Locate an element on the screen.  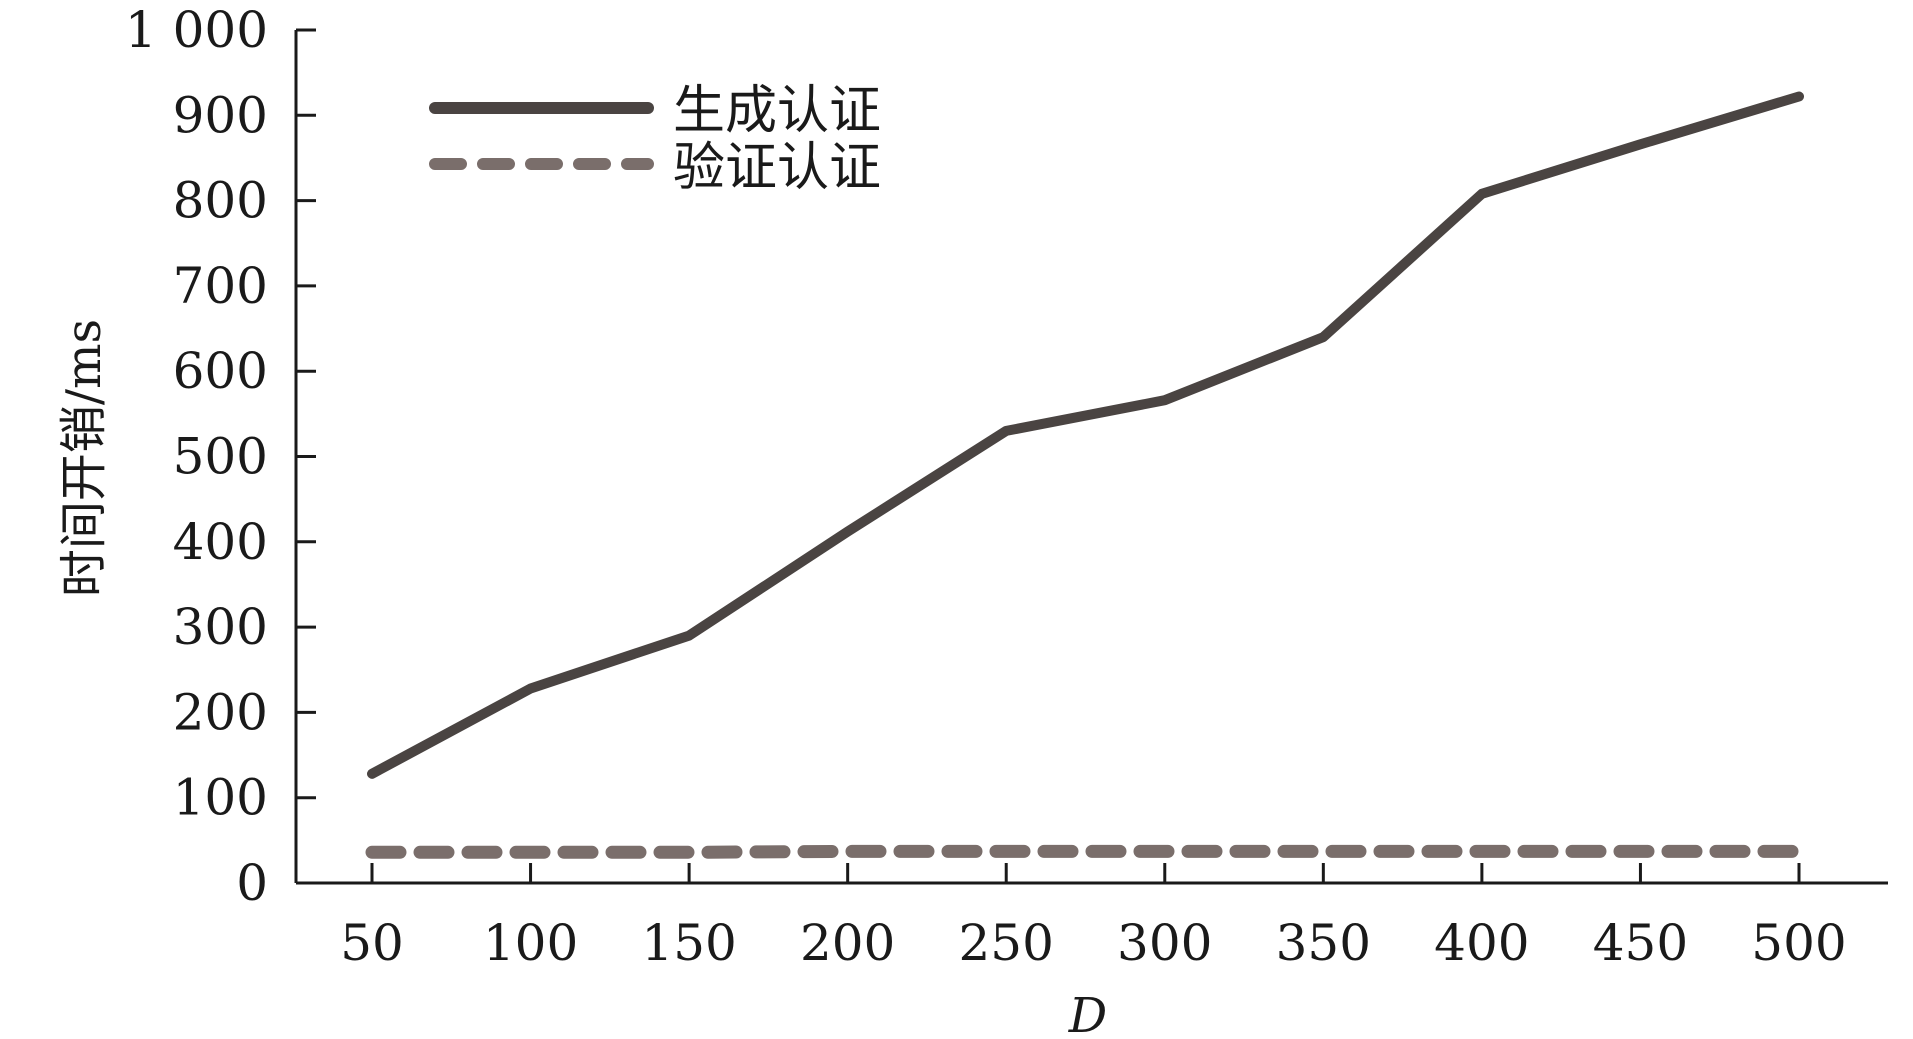
x-tick-label: 50 is located at coordinates (372, 943).